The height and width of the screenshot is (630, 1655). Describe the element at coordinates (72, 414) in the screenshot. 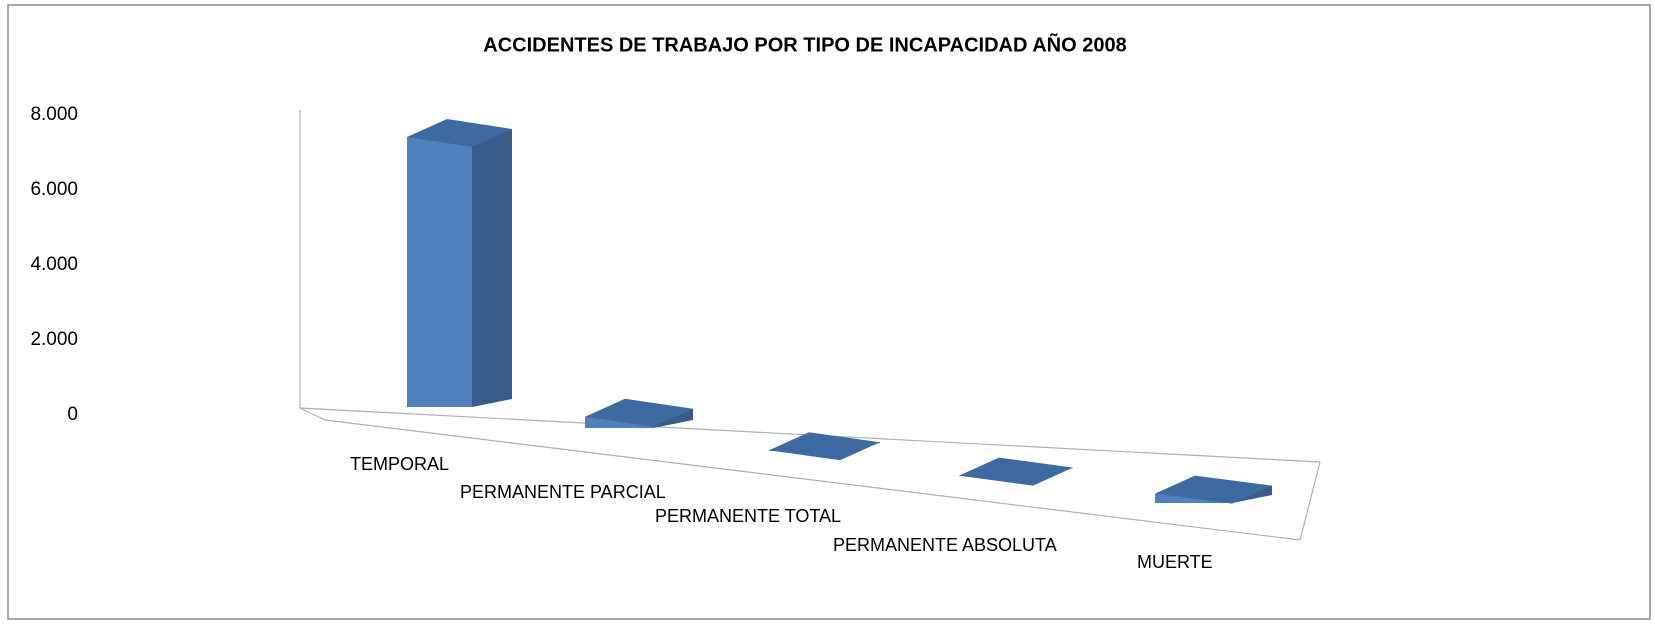

I see `y-tick-label: 0` at that location.